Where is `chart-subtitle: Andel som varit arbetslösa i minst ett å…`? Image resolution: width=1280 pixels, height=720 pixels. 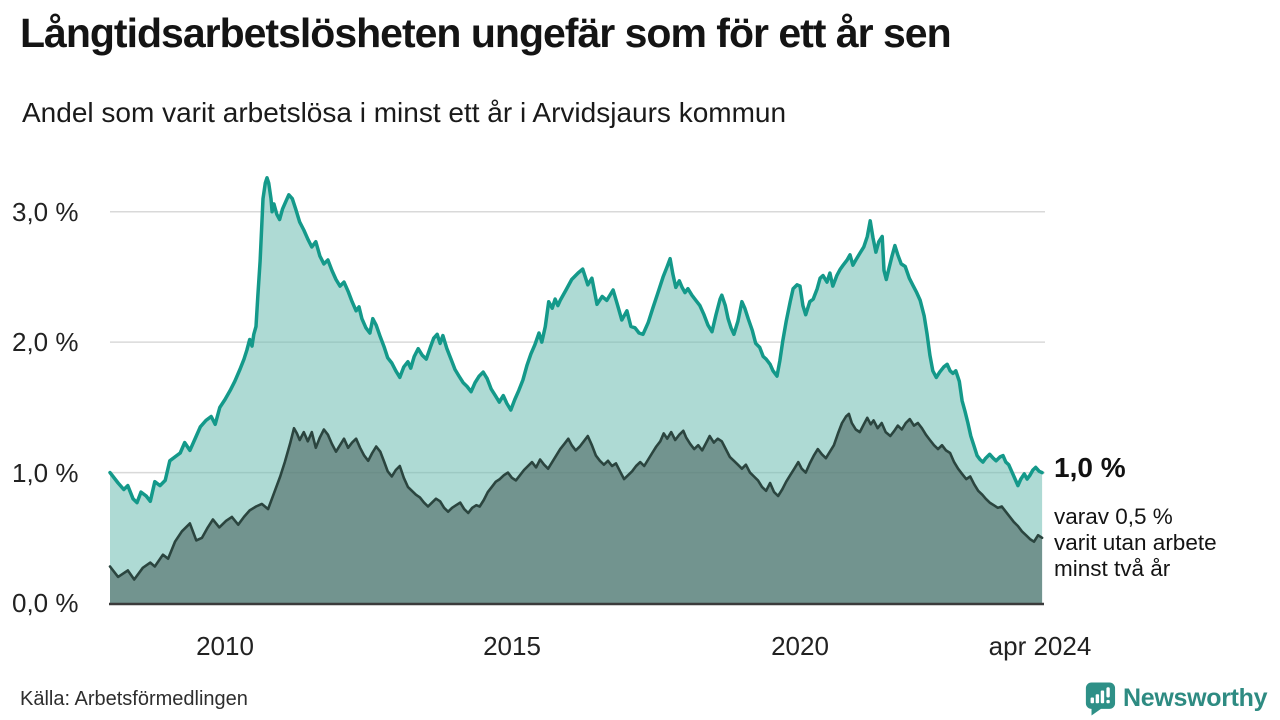
chart-subtitle: Andel som varit arbetslösa i minst ett å… is located at coordinates (404, 112).